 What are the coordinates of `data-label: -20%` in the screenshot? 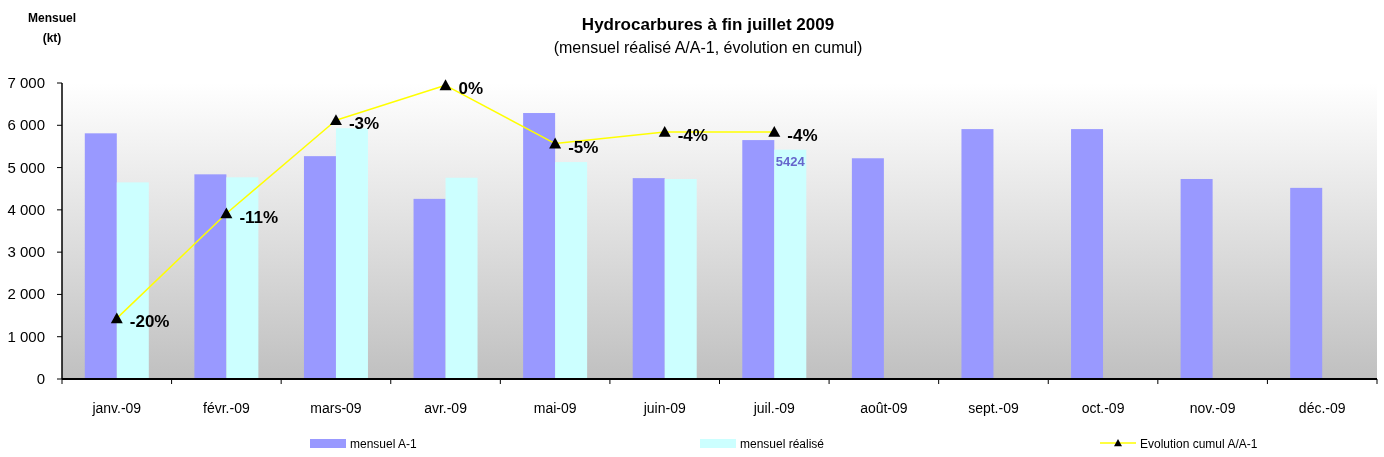 It's located at (149, 322).